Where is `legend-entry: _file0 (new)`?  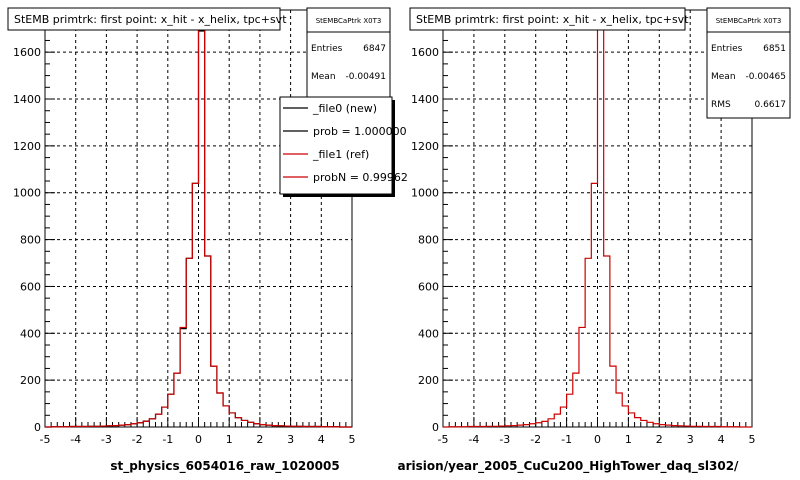 legend-entry: _file0 (new) is located at coordinates (344, 108).